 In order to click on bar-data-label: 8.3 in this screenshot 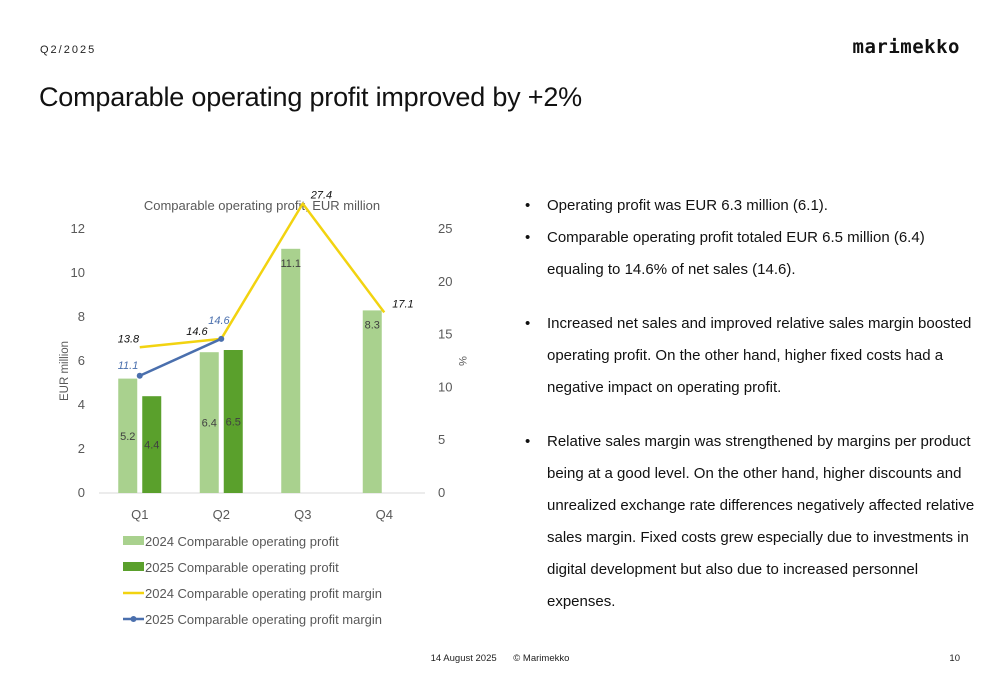, I will do `click(372, 325)`.